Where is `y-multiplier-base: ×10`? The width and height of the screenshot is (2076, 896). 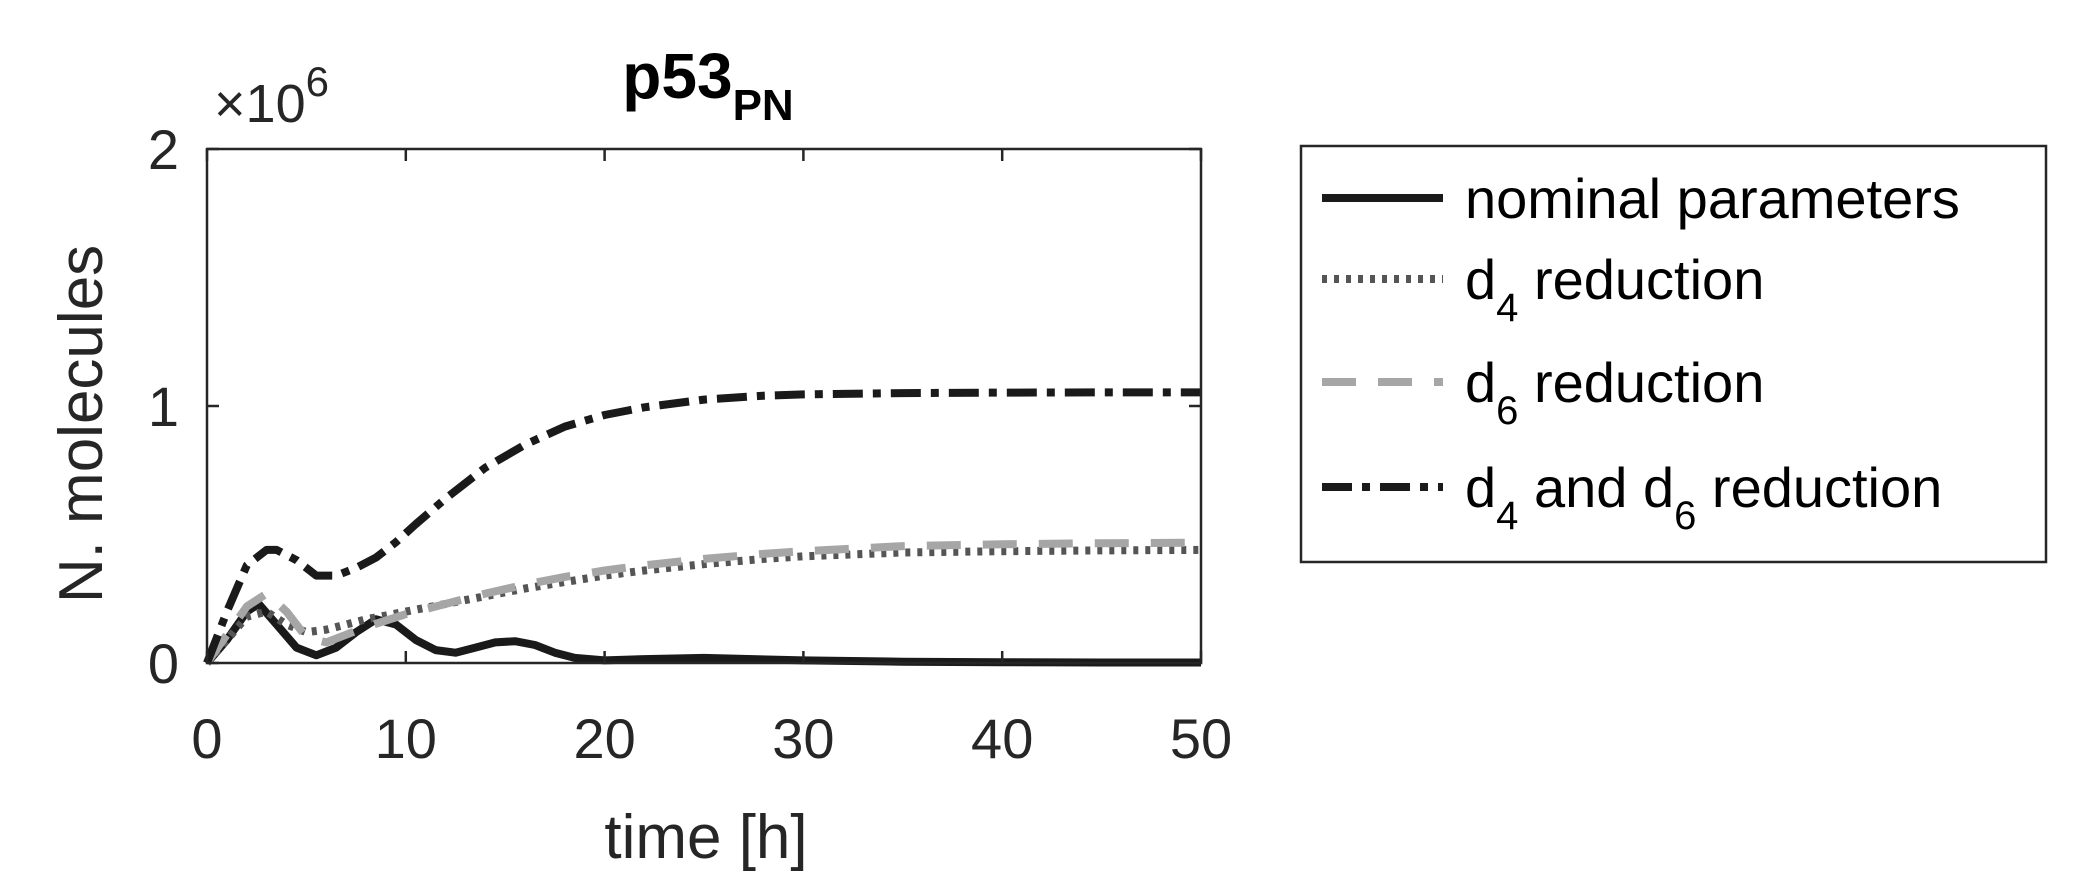 y-multiplier-base: ×10 is located at coordinates (260, 104).